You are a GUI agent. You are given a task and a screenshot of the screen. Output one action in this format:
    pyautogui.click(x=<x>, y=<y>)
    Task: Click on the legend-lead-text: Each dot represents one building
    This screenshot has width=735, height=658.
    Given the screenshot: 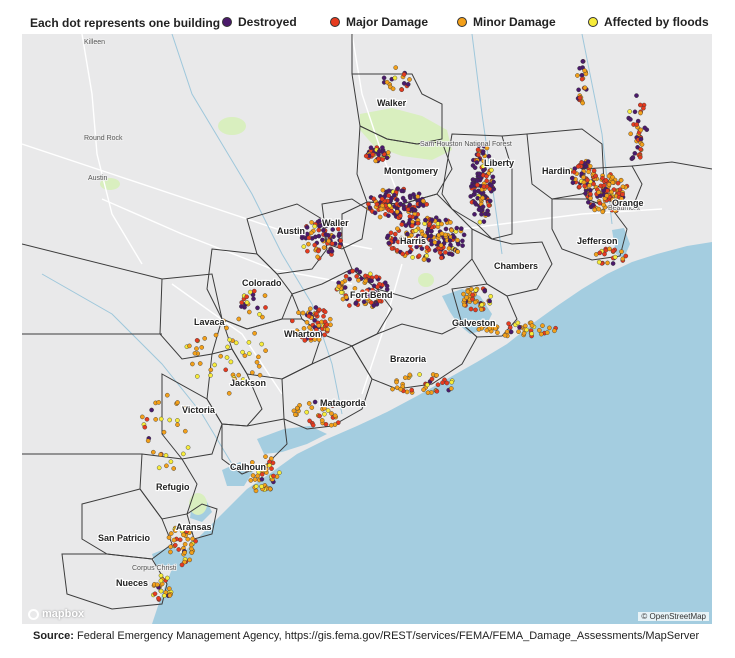 What is the action you would take?
    pyautogui.click(x=125, y=23)
    